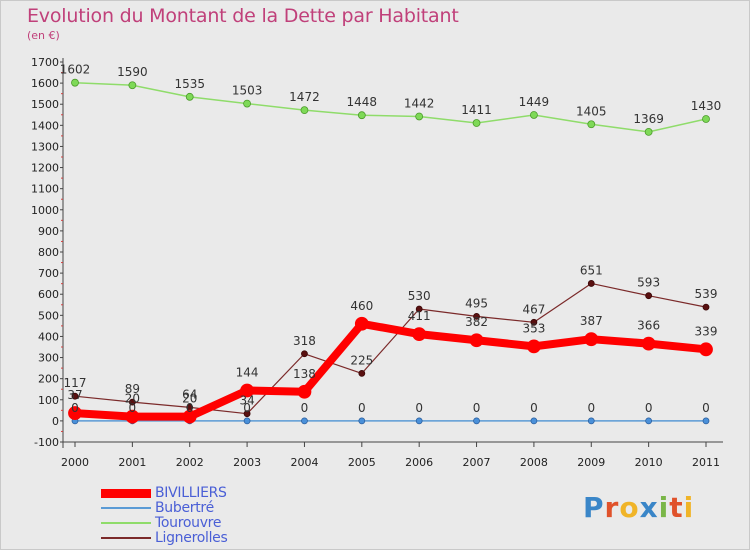 This screenshot has width=750, height=550. Describe the element at coordinates (649, 462) in the screenshot. I see `x-tick-label: 2010` at that location.